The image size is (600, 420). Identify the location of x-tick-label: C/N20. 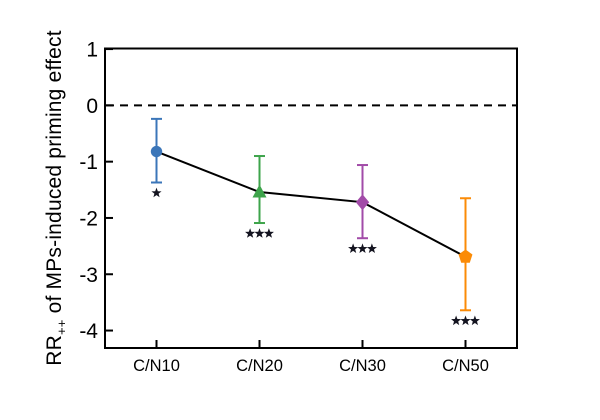
(259, 366).